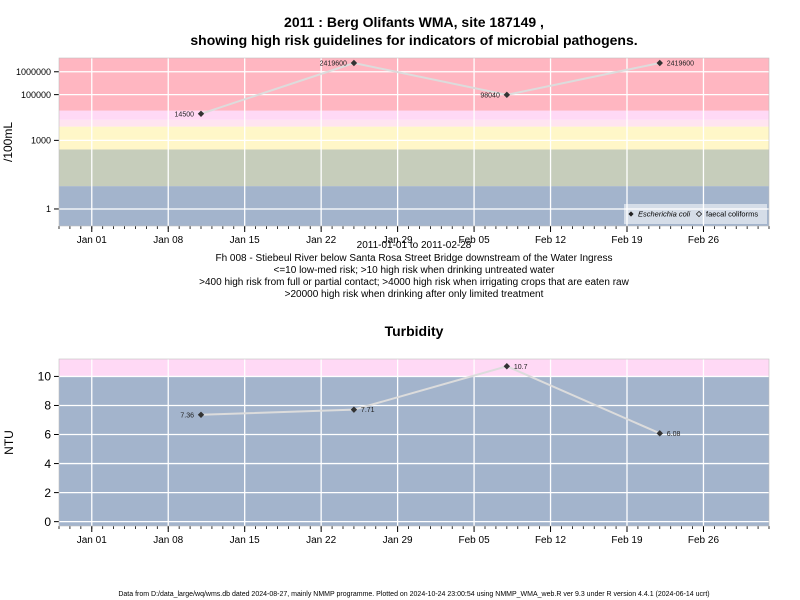 This screenshot has width=800, height=600. I want to click on data-label: 6.08, so click(674, 434).